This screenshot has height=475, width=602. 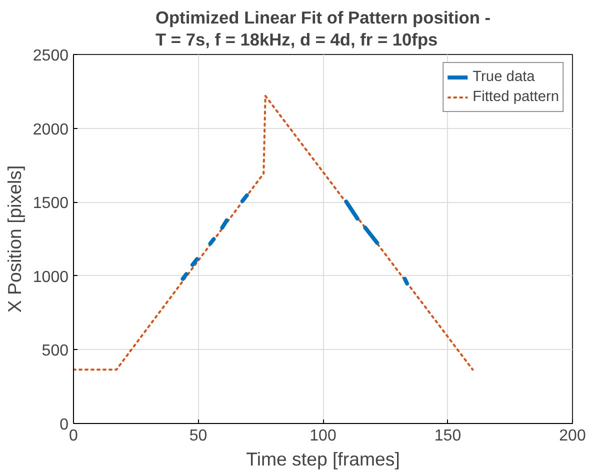 I want to click on y-tick-label: 2500, so click(x=50, y=56).